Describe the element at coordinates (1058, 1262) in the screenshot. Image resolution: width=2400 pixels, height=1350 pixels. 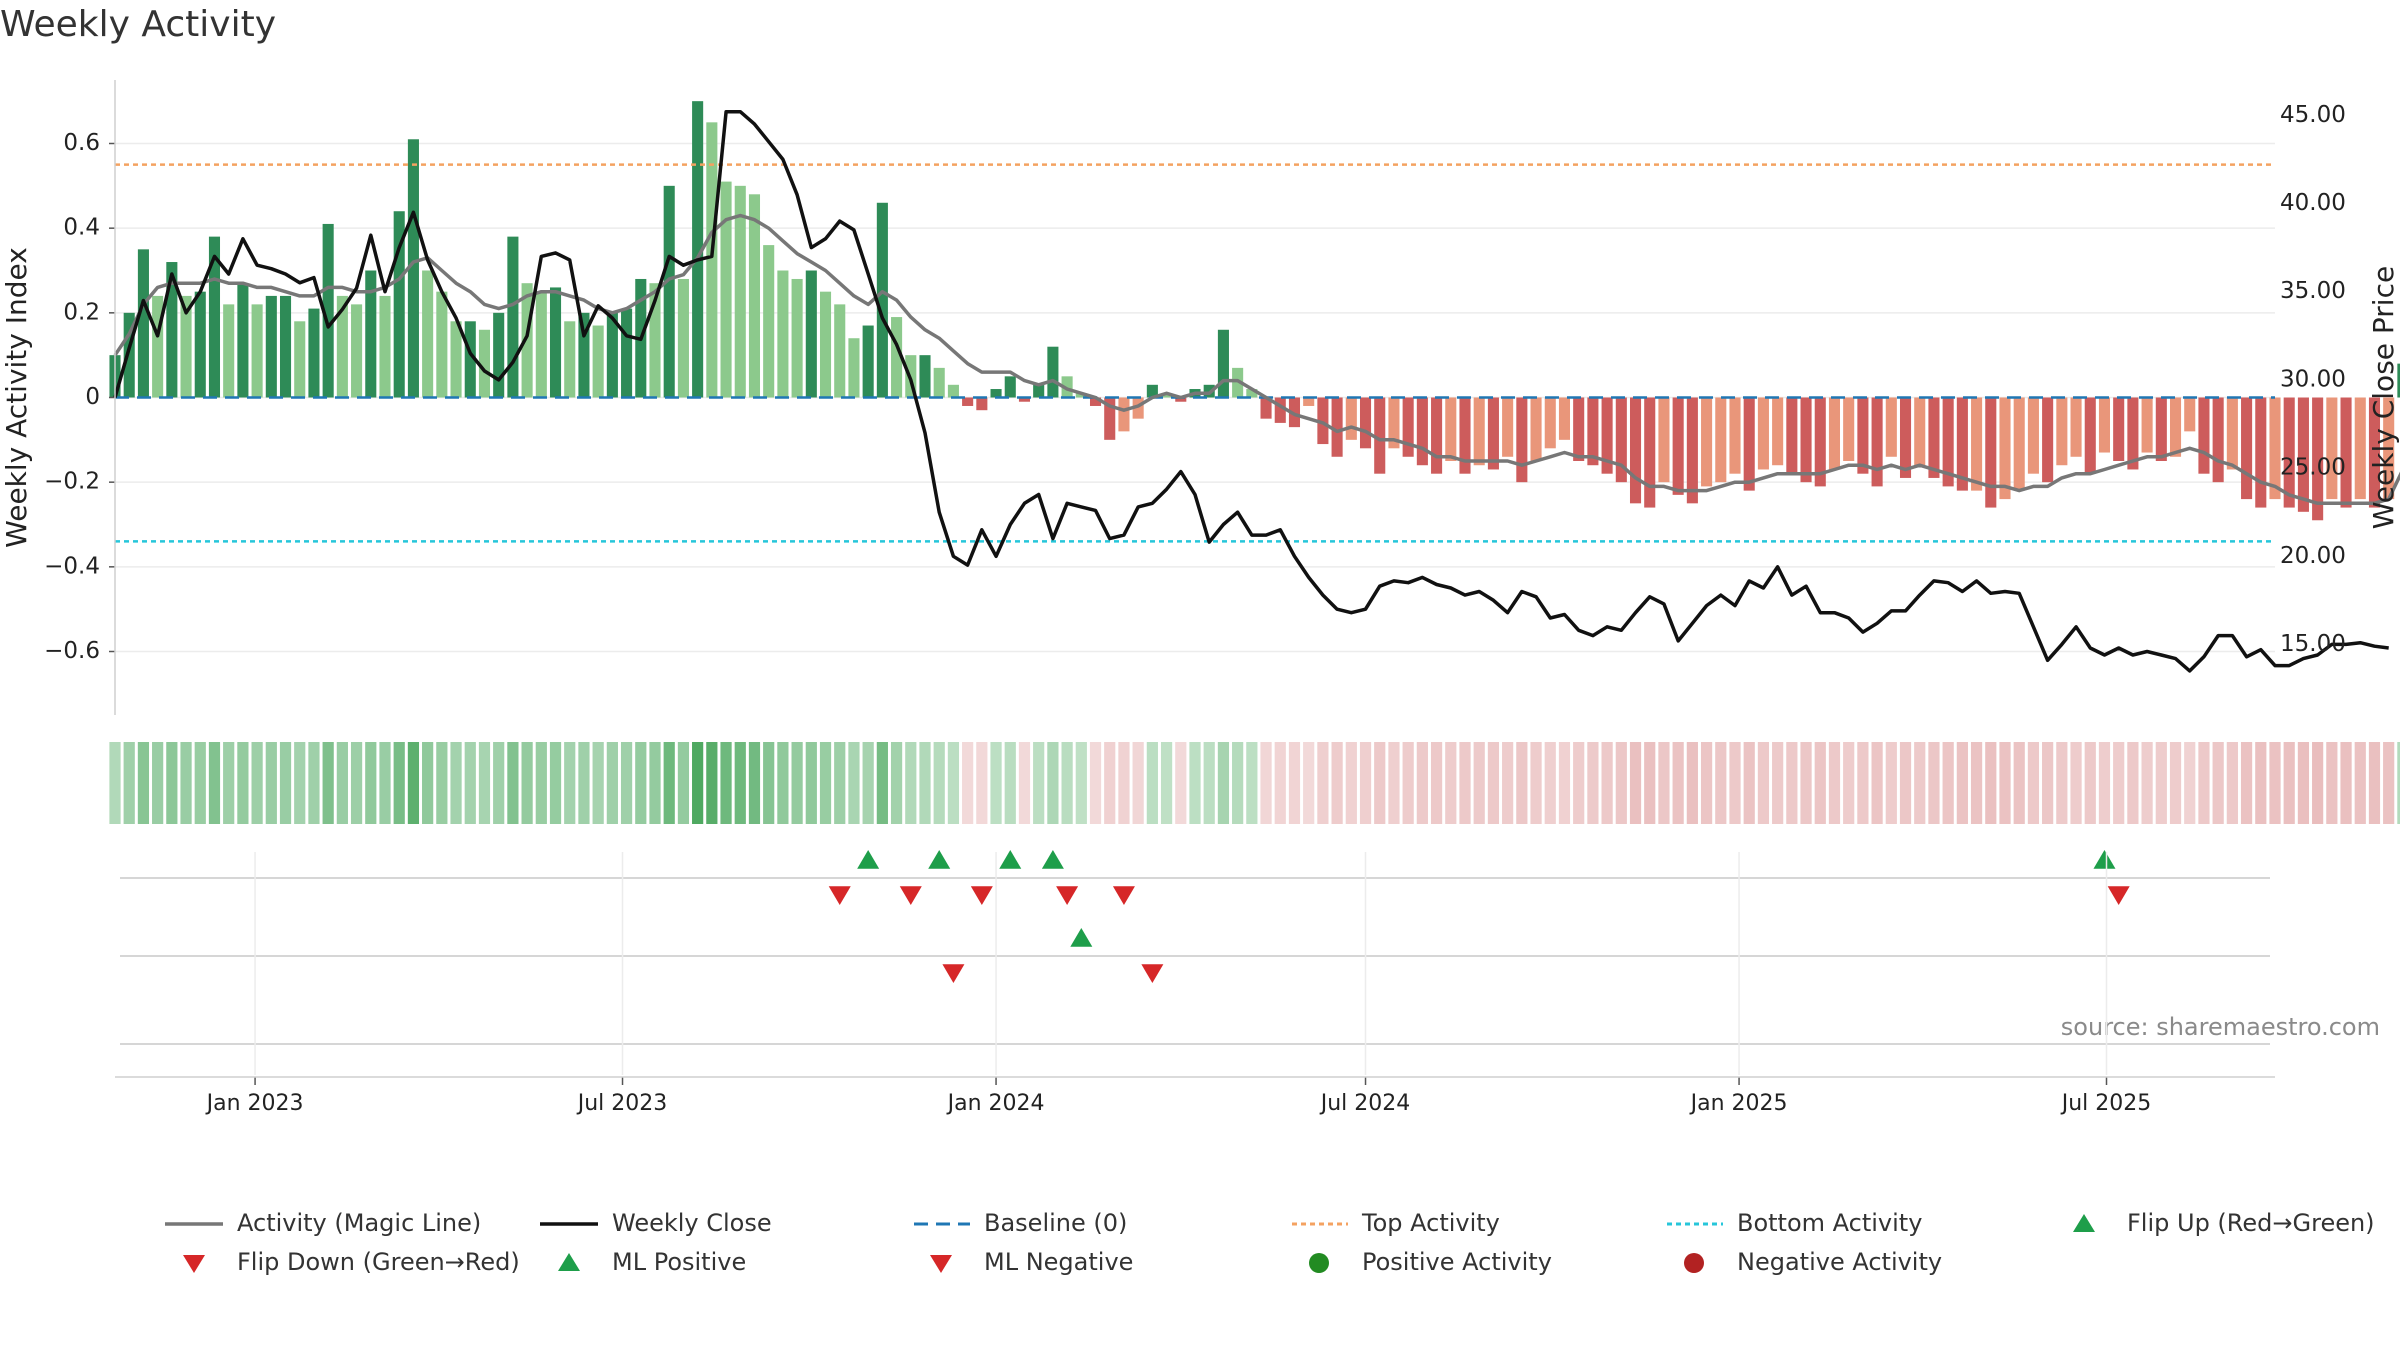
I see `legend-label: ML Negative` at that location.